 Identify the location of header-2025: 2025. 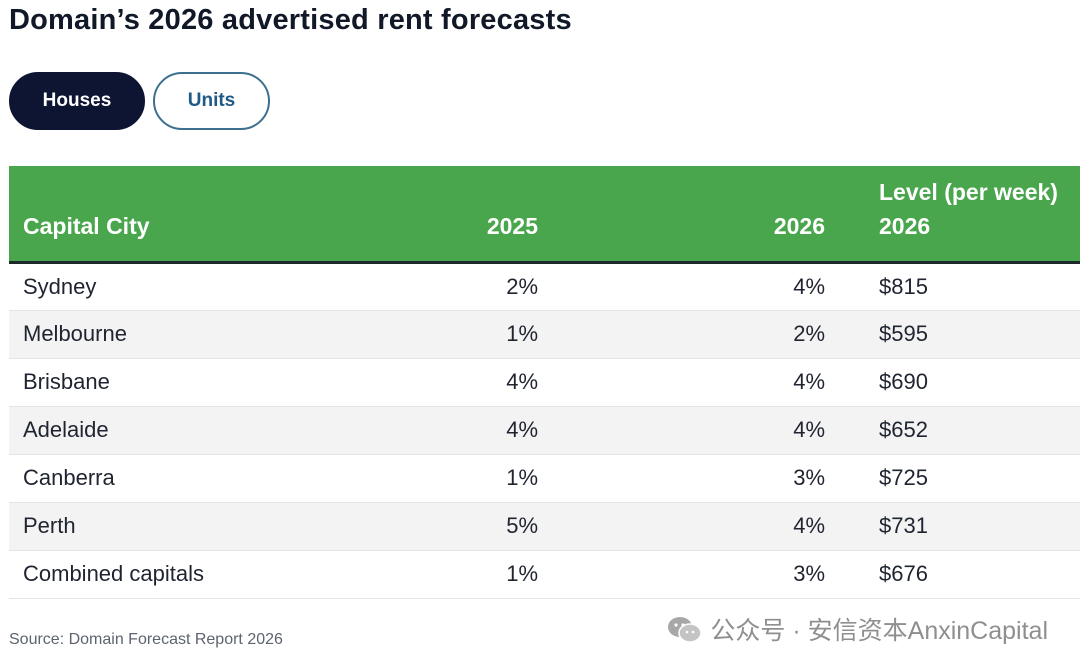
(468, 215).